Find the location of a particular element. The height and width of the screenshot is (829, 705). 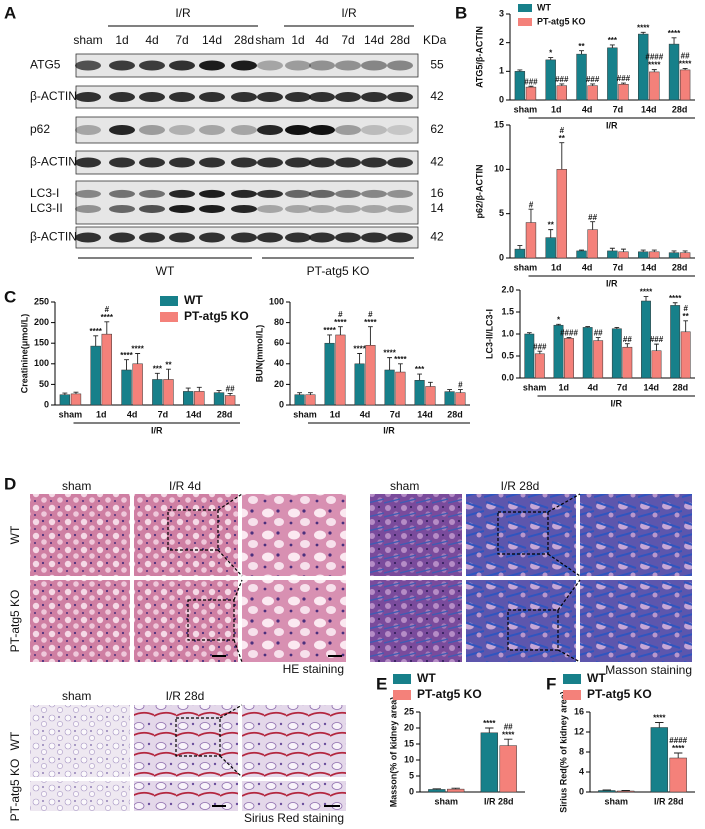

significance: #### is located at coordinates (569, 333).